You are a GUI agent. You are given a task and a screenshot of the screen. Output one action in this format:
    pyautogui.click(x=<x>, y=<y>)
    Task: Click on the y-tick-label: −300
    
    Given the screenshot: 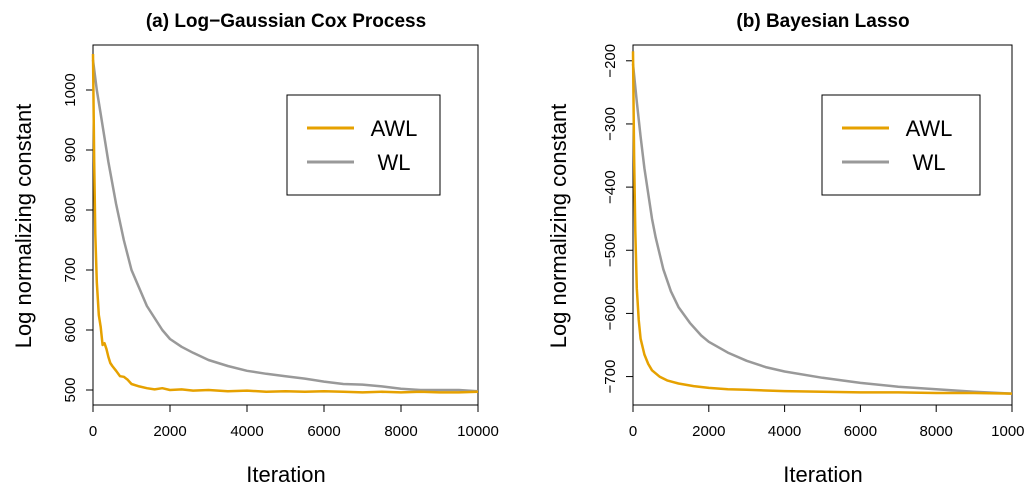 What is the action you would take?
    pyautogui.click(x=610, y=124)
    